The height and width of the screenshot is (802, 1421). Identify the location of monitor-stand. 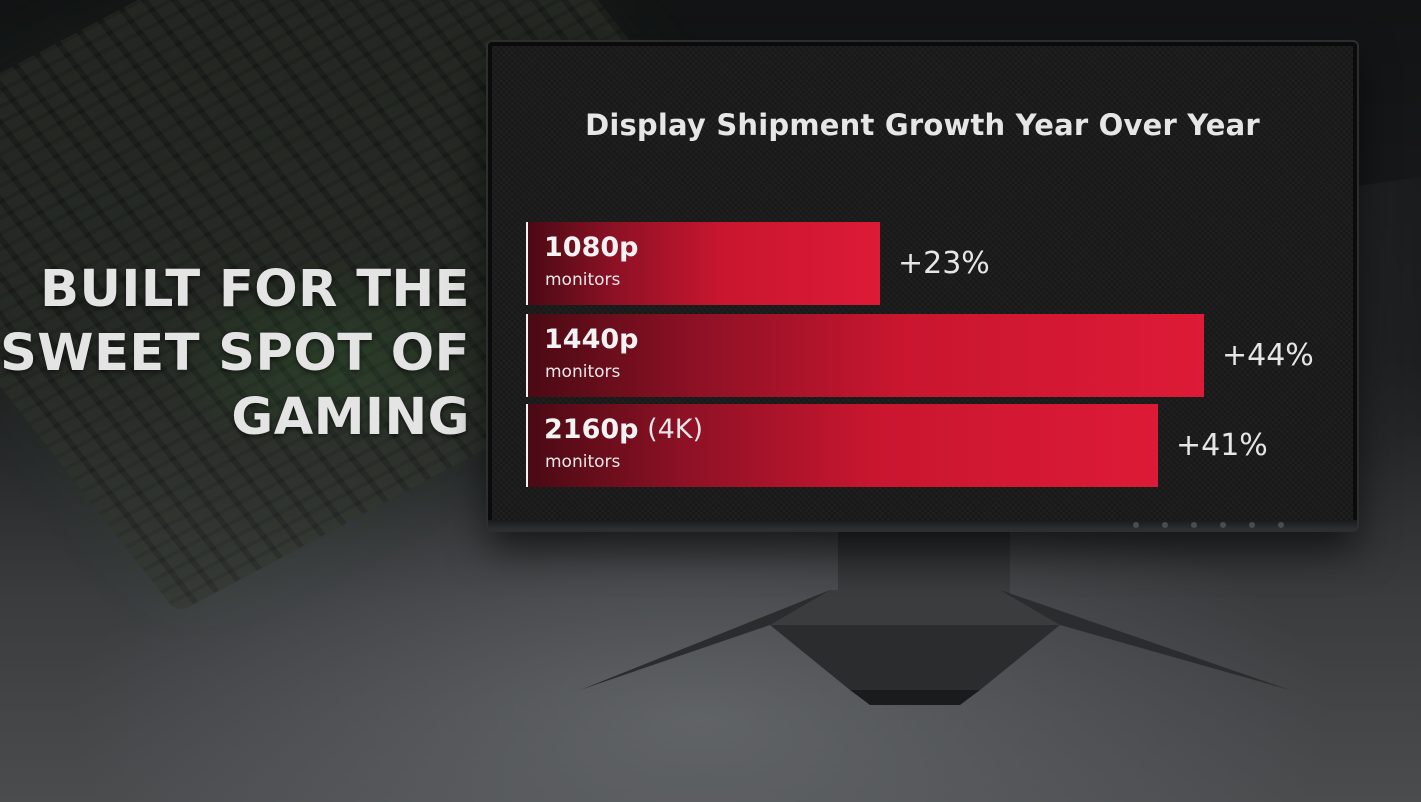
(935, 647).